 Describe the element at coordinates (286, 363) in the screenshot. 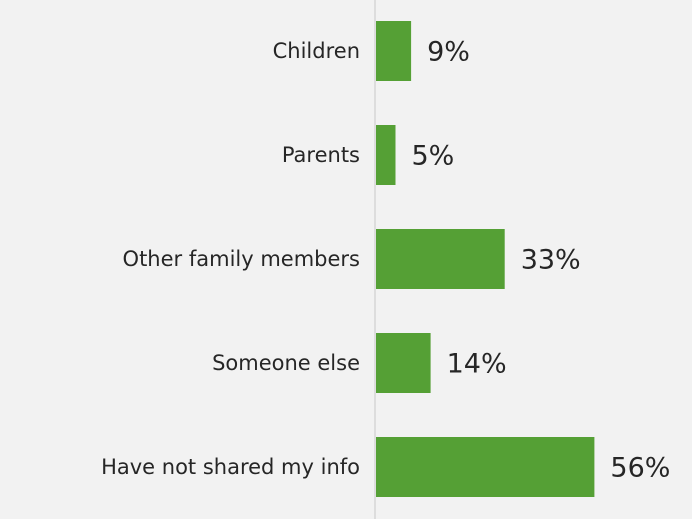

I see `category-label: Someone else` at that location.